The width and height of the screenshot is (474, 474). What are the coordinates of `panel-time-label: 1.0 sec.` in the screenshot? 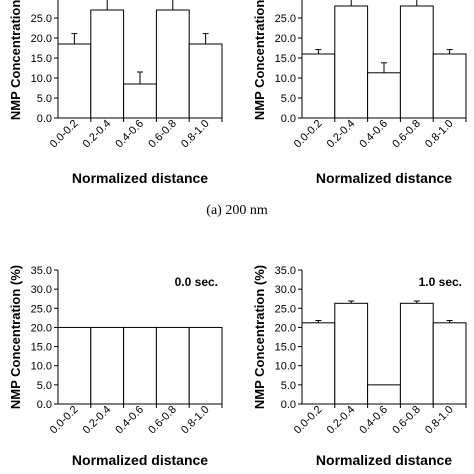 It's located at (440, 282).